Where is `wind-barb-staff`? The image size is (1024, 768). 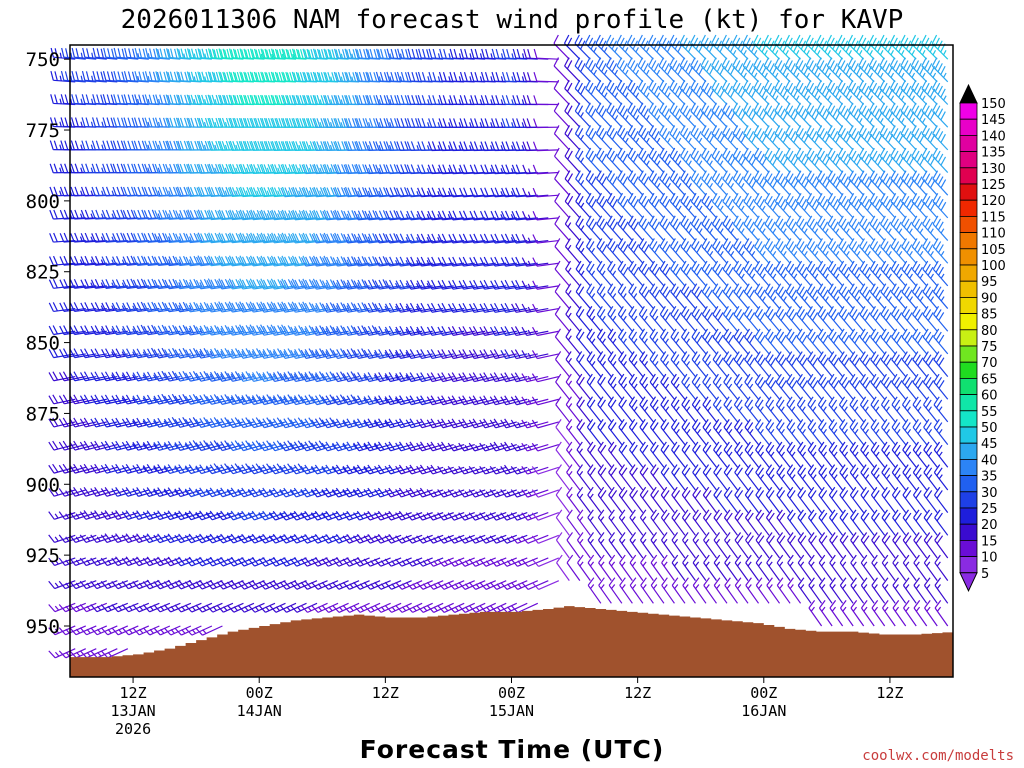 wind-barb-staff is located at coordinates (547, 81).